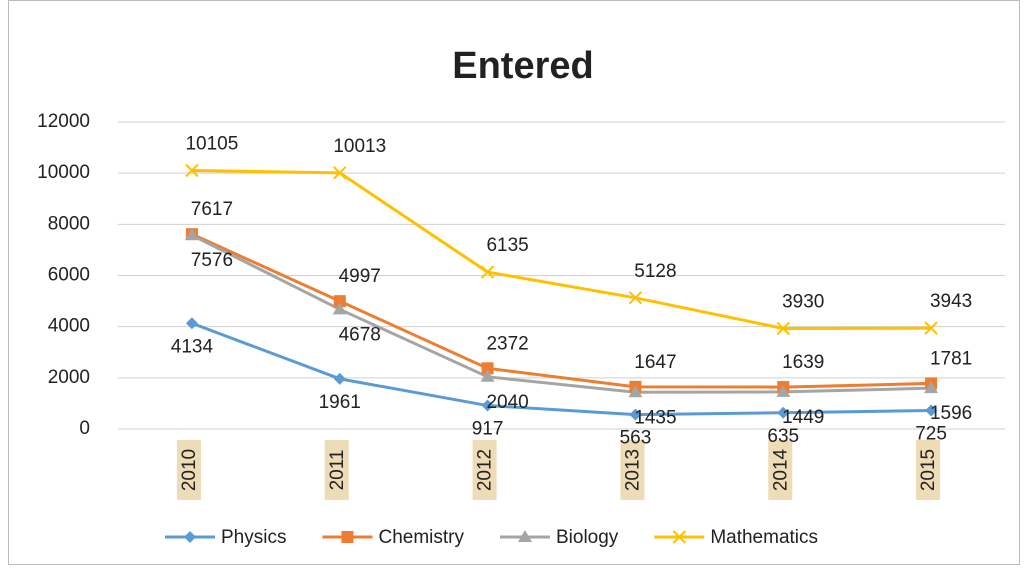  I want to click on y-tick-label: 2000, so click(69, 377).